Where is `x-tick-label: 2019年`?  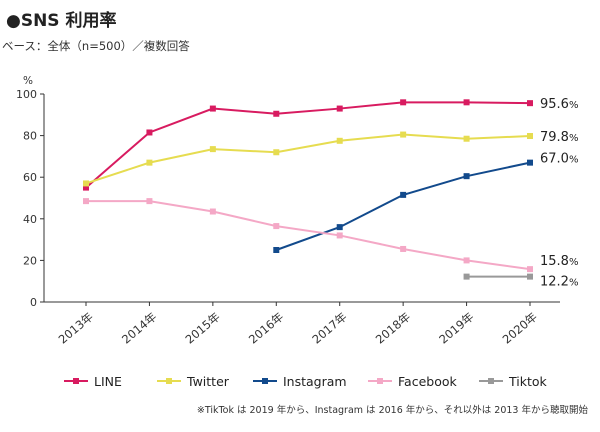 x-tick-label: 2019年 is located at coordinates (456, 328).